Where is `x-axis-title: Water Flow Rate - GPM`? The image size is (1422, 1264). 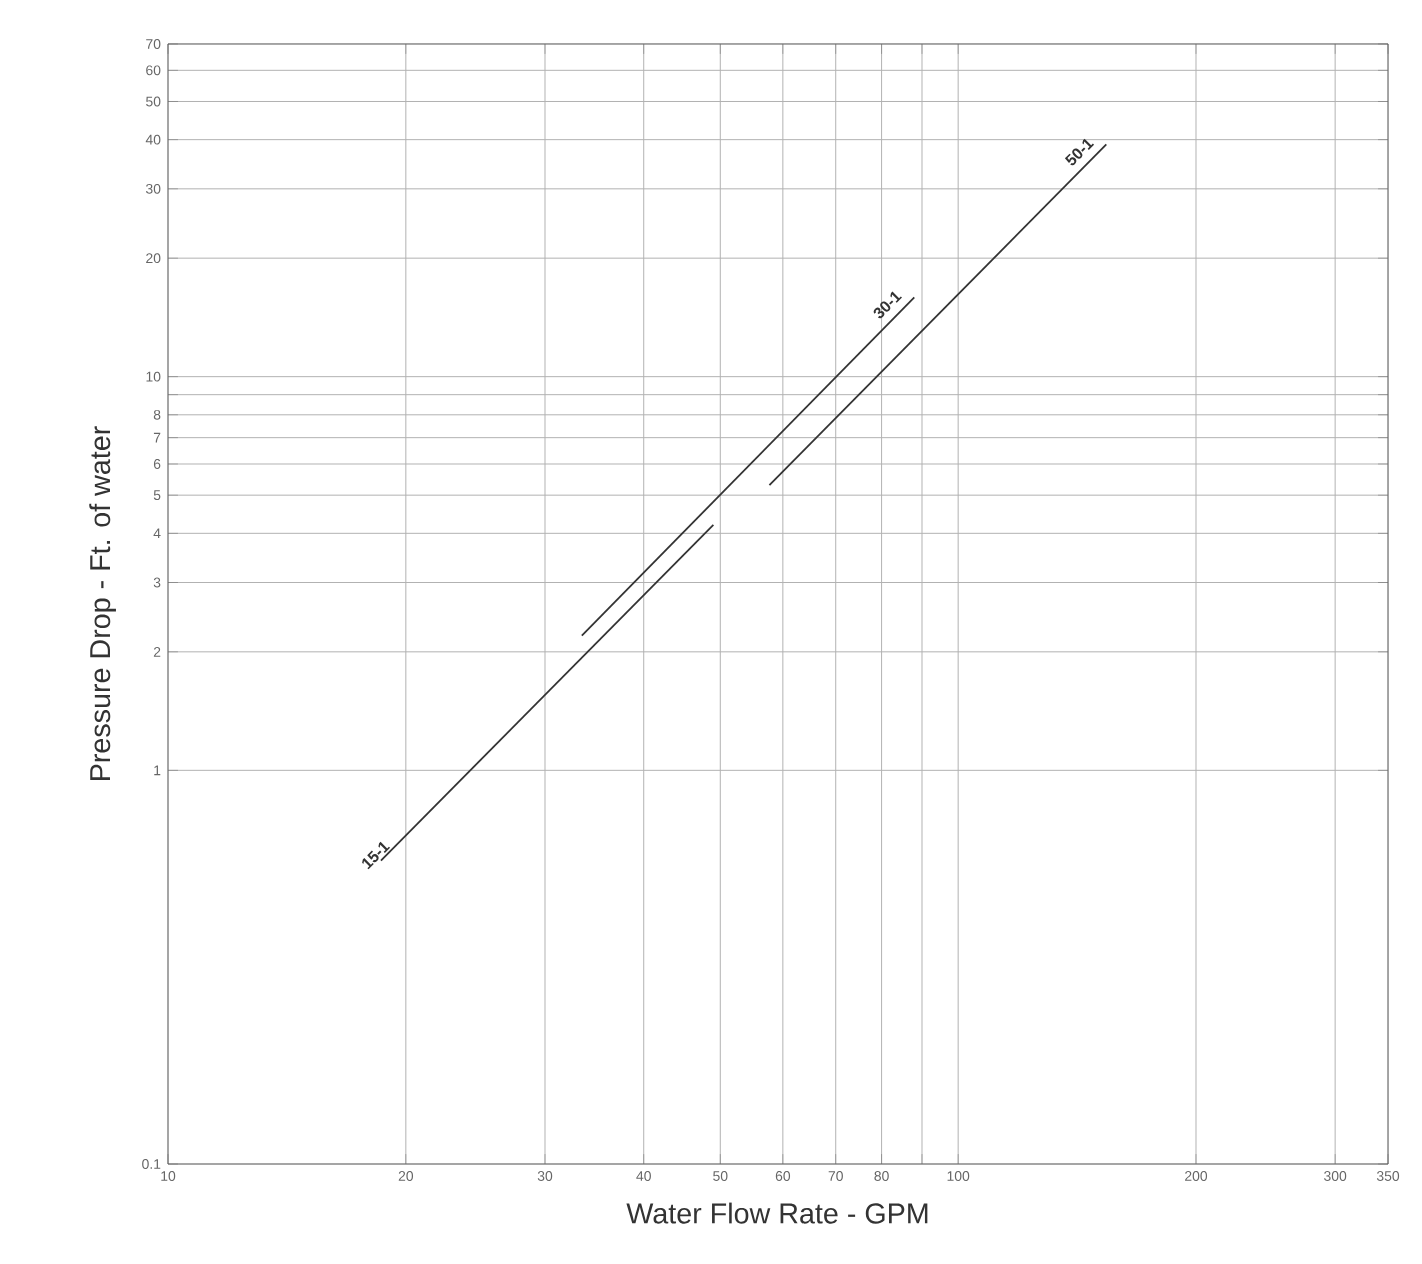 x-axis-title: Water Flow Rate - GPM is located at coordinates (777, 1213).